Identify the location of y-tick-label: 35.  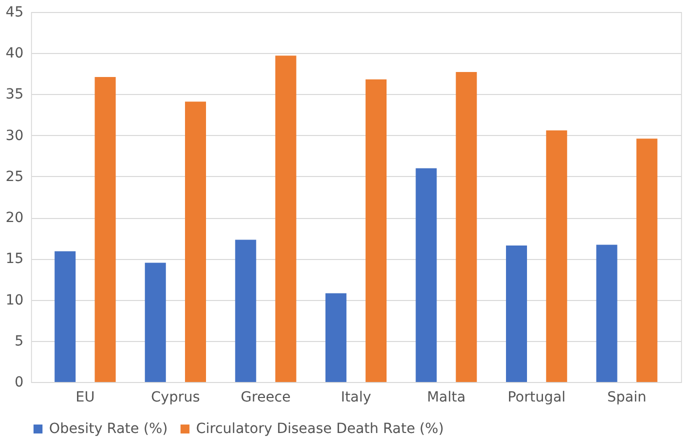
(15, 94).